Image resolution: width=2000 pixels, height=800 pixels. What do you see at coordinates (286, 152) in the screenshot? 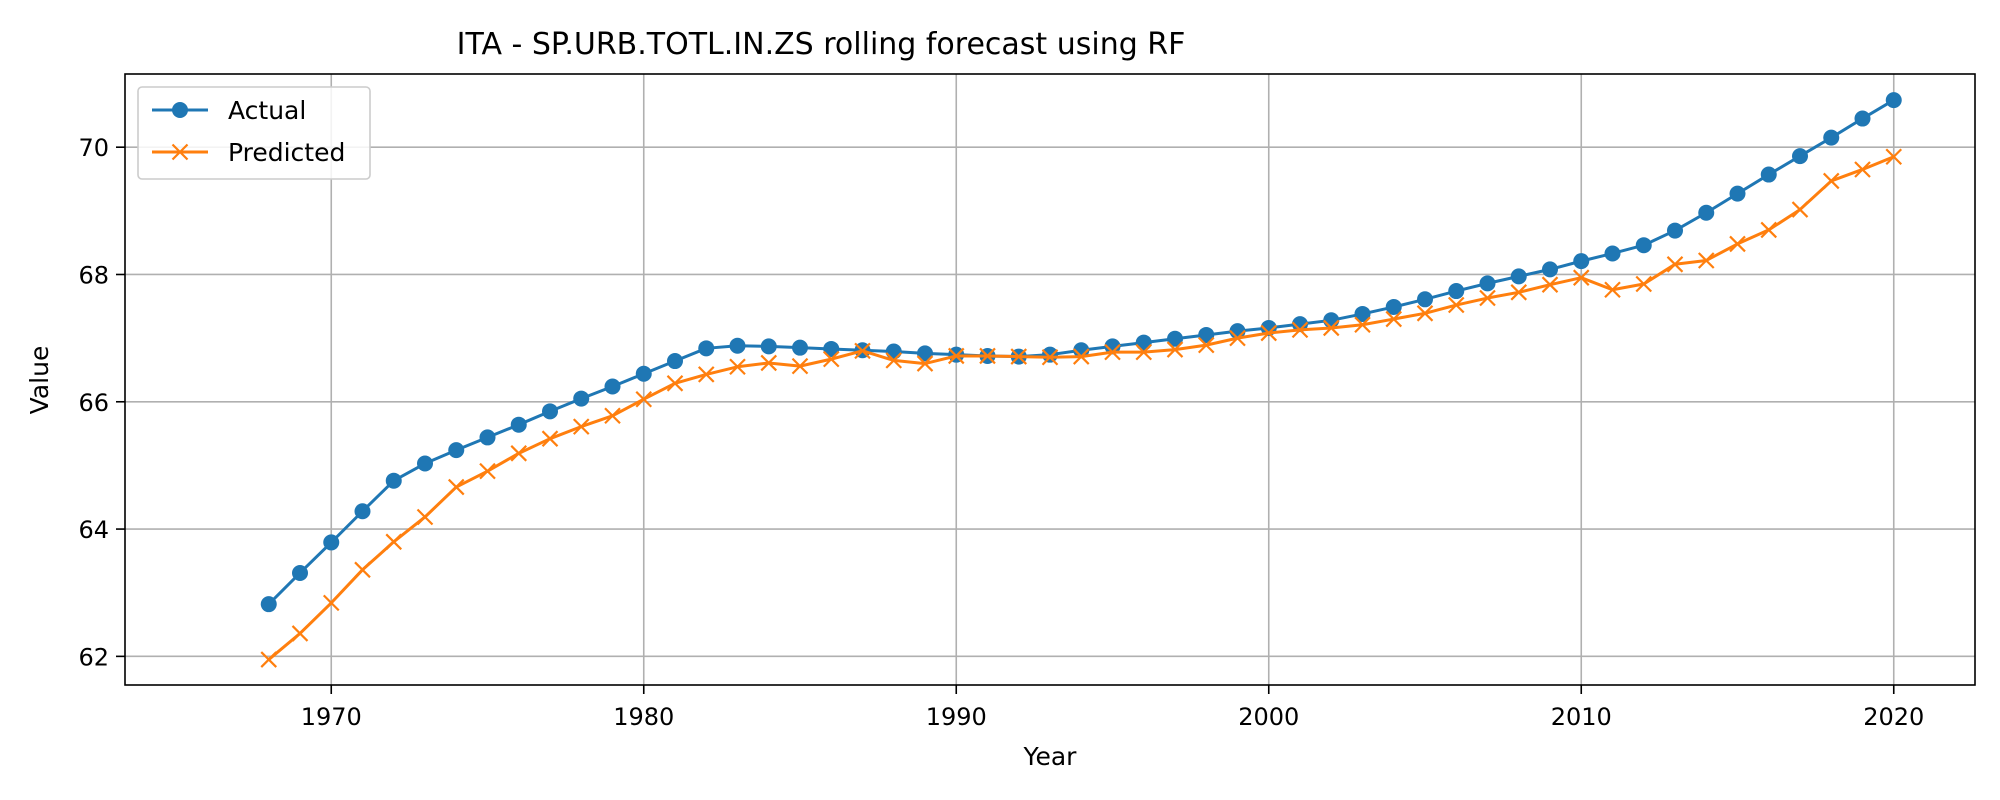
I see `legend-label: Predicted` at bounding box center [286, 152].